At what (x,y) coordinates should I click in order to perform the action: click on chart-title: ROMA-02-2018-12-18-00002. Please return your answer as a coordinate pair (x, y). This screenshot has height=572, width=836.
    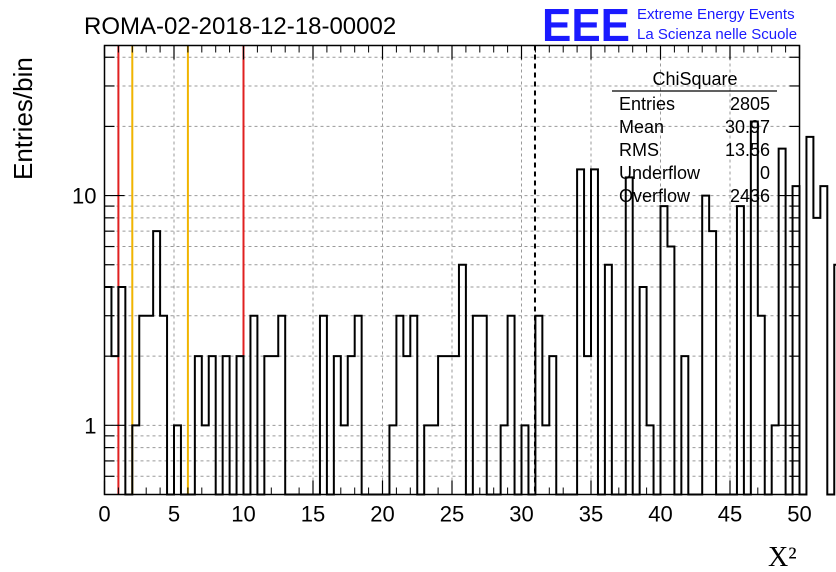
    Looking at the image, I should click on (240, 26).